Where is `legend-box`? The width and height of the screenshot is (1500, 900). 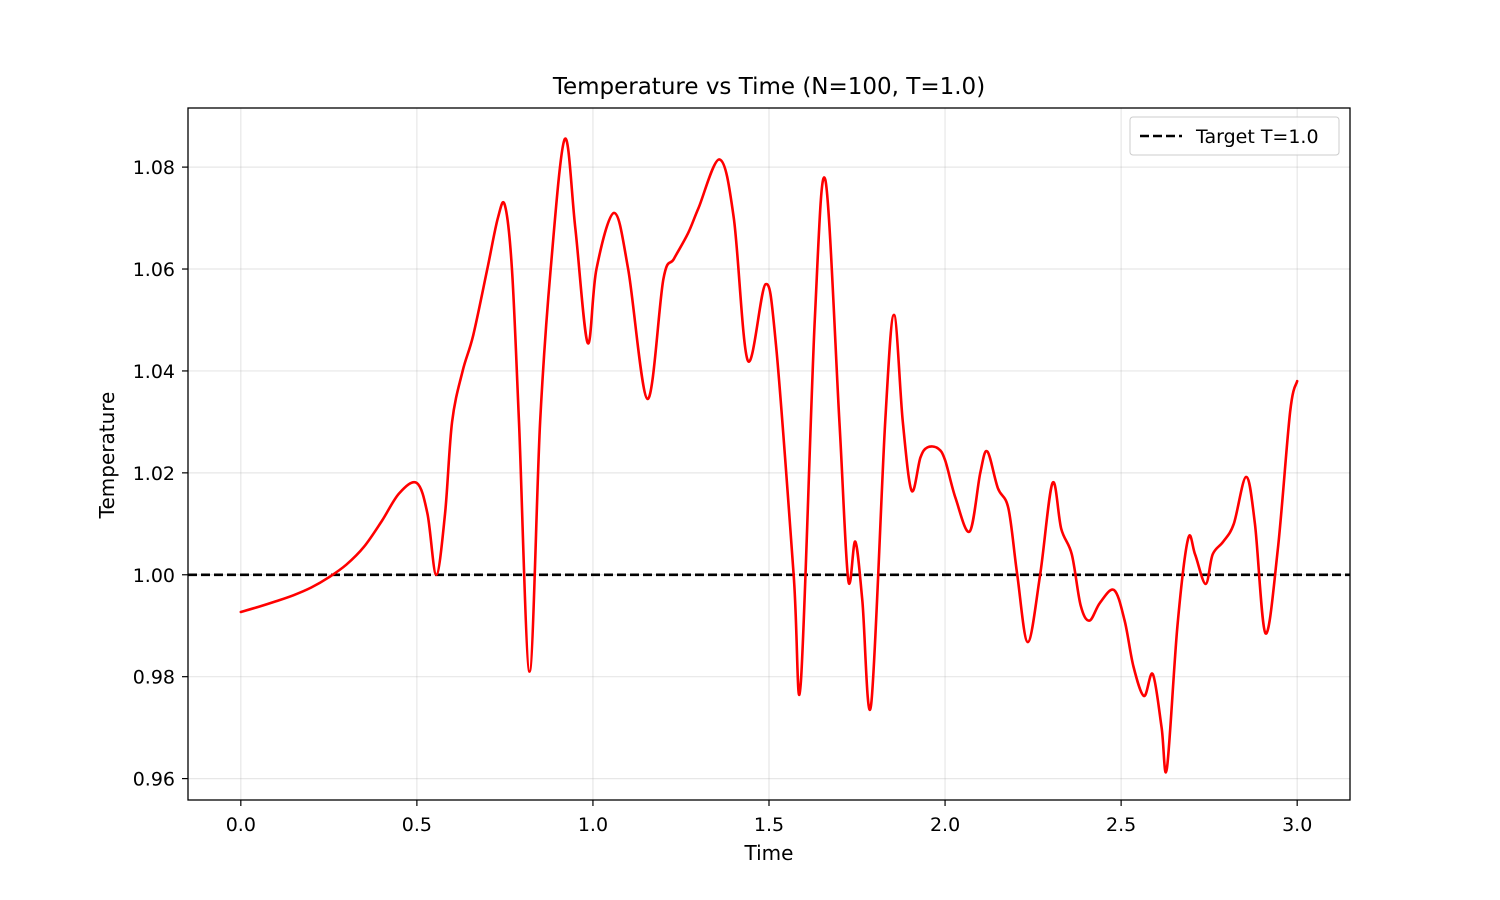 legend-box is located at coordinates (1234, 136).